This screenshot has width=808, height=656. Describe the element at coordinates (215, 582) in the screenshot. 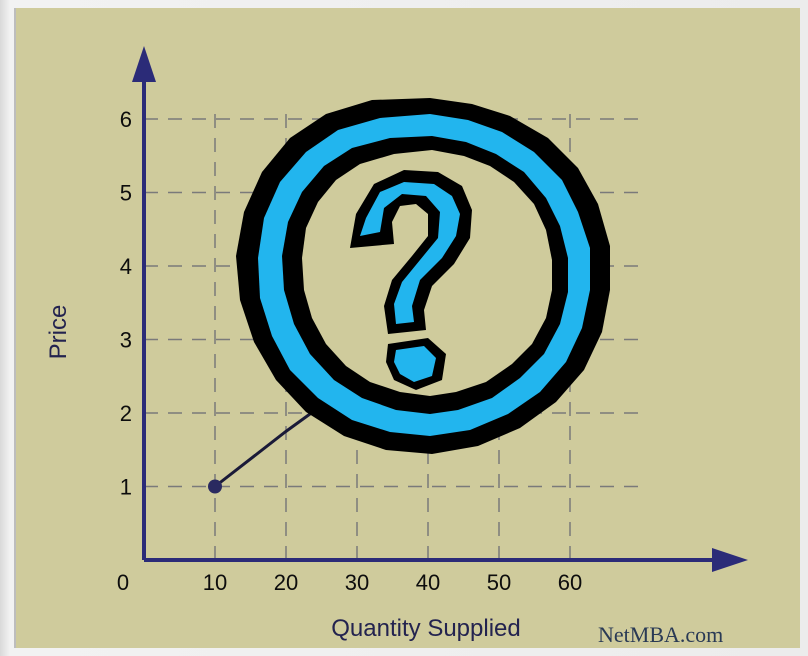

I see `x-tick-label: 10` at that location.